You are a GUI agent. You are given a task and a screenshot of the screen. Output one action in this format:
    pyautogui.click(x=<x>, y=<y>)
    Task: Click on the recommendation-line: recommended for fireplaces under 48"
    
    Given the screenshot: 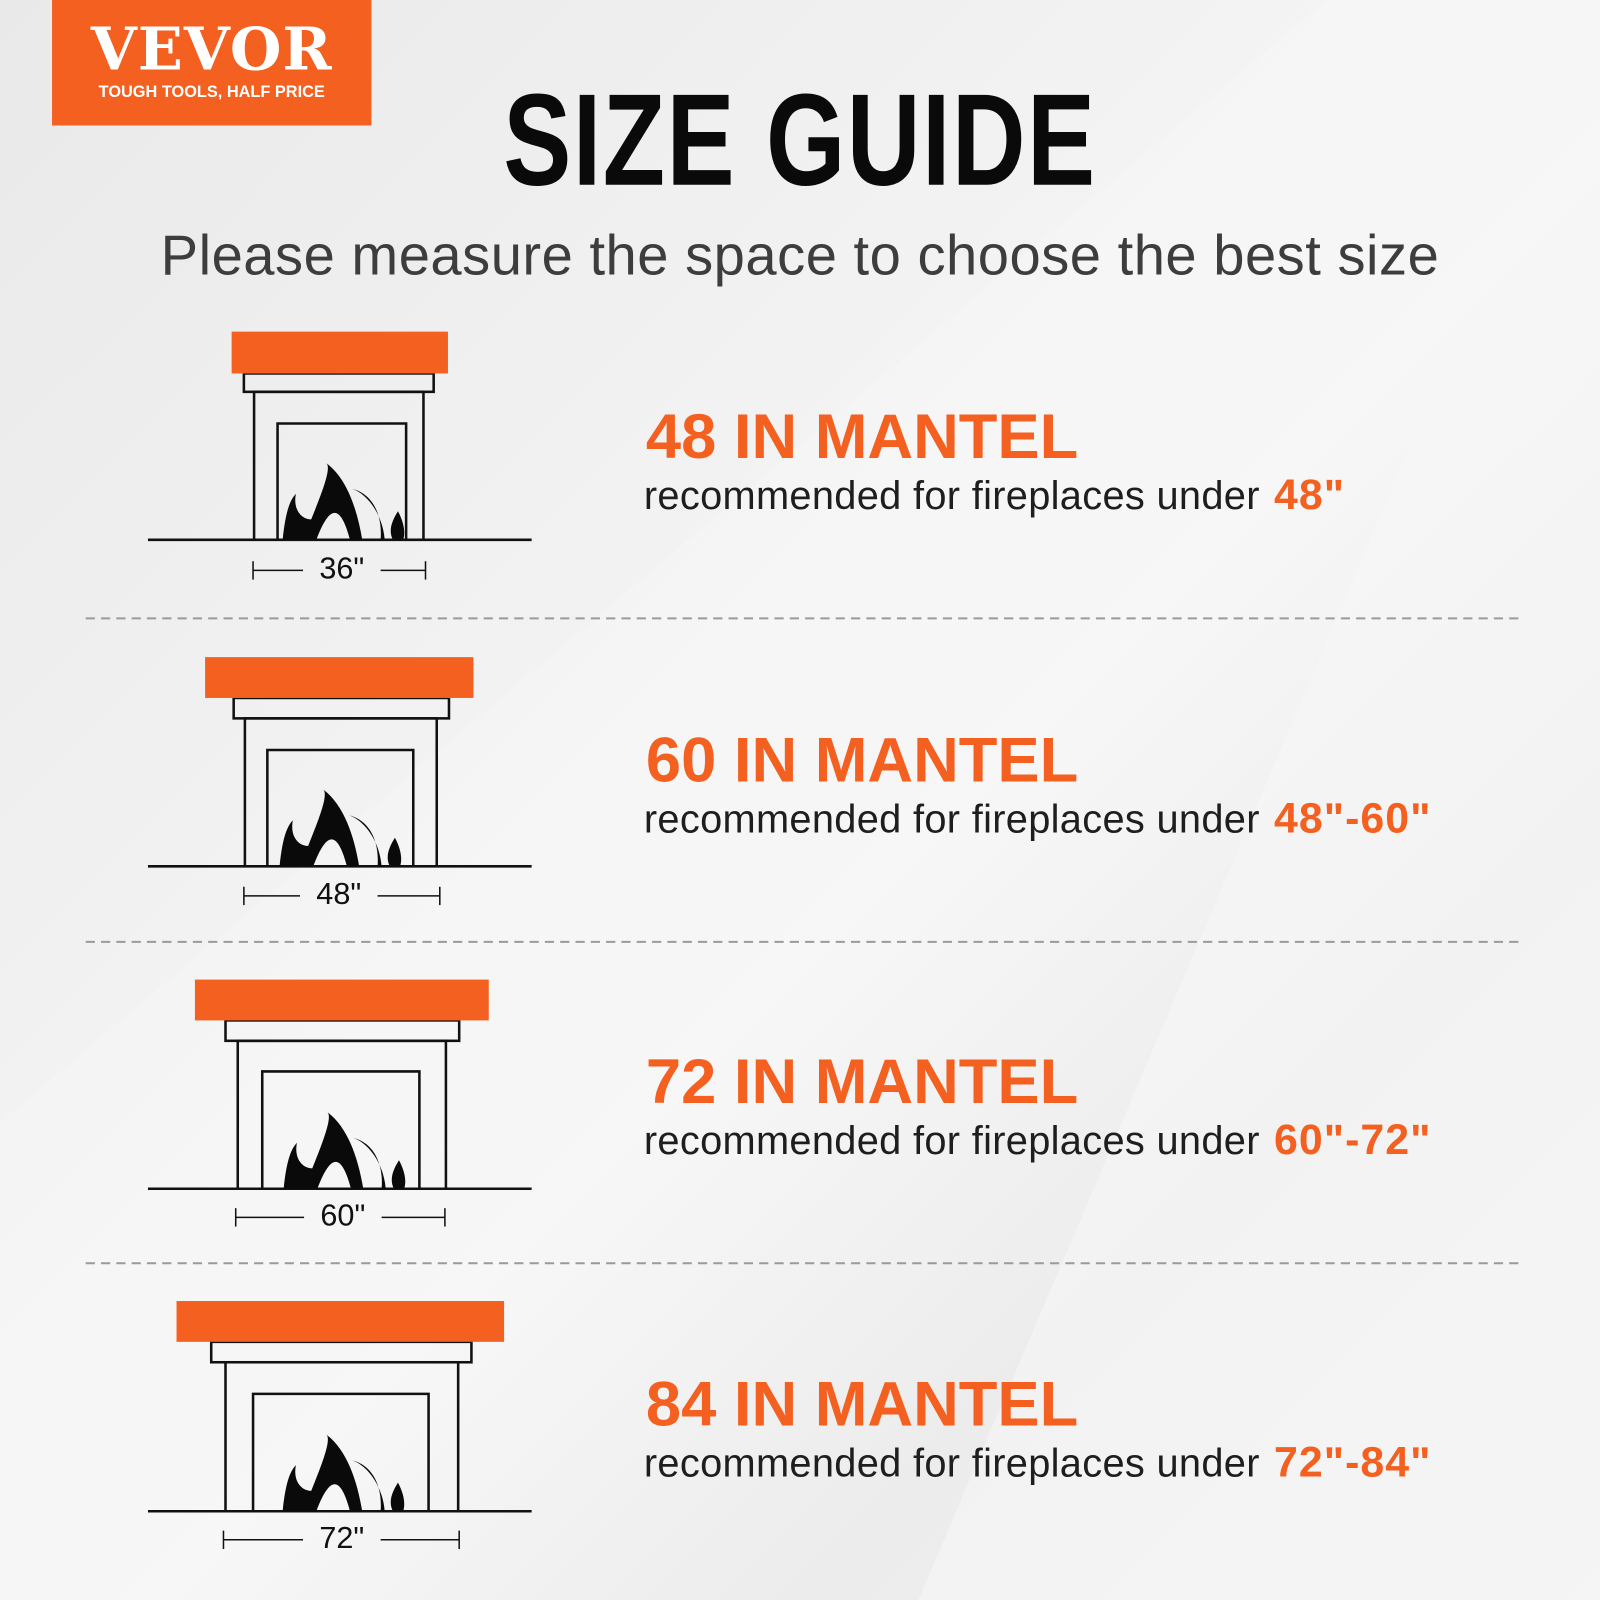 What is the action you would take?
    pyautogui.click(x=994, y=494)
    